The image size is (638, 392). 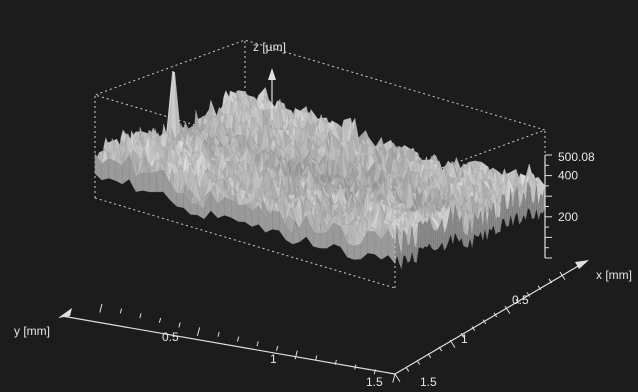 I want to click on y-tick-label: 0.5, so click(x=170, y=337).